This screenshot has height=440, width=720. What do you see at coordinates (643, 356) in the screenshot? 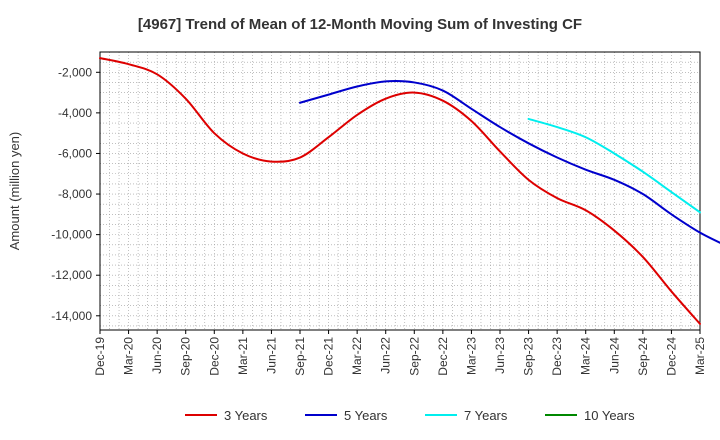
I see `x-tick-label: Sep-24` at bounding box center [643, 356].